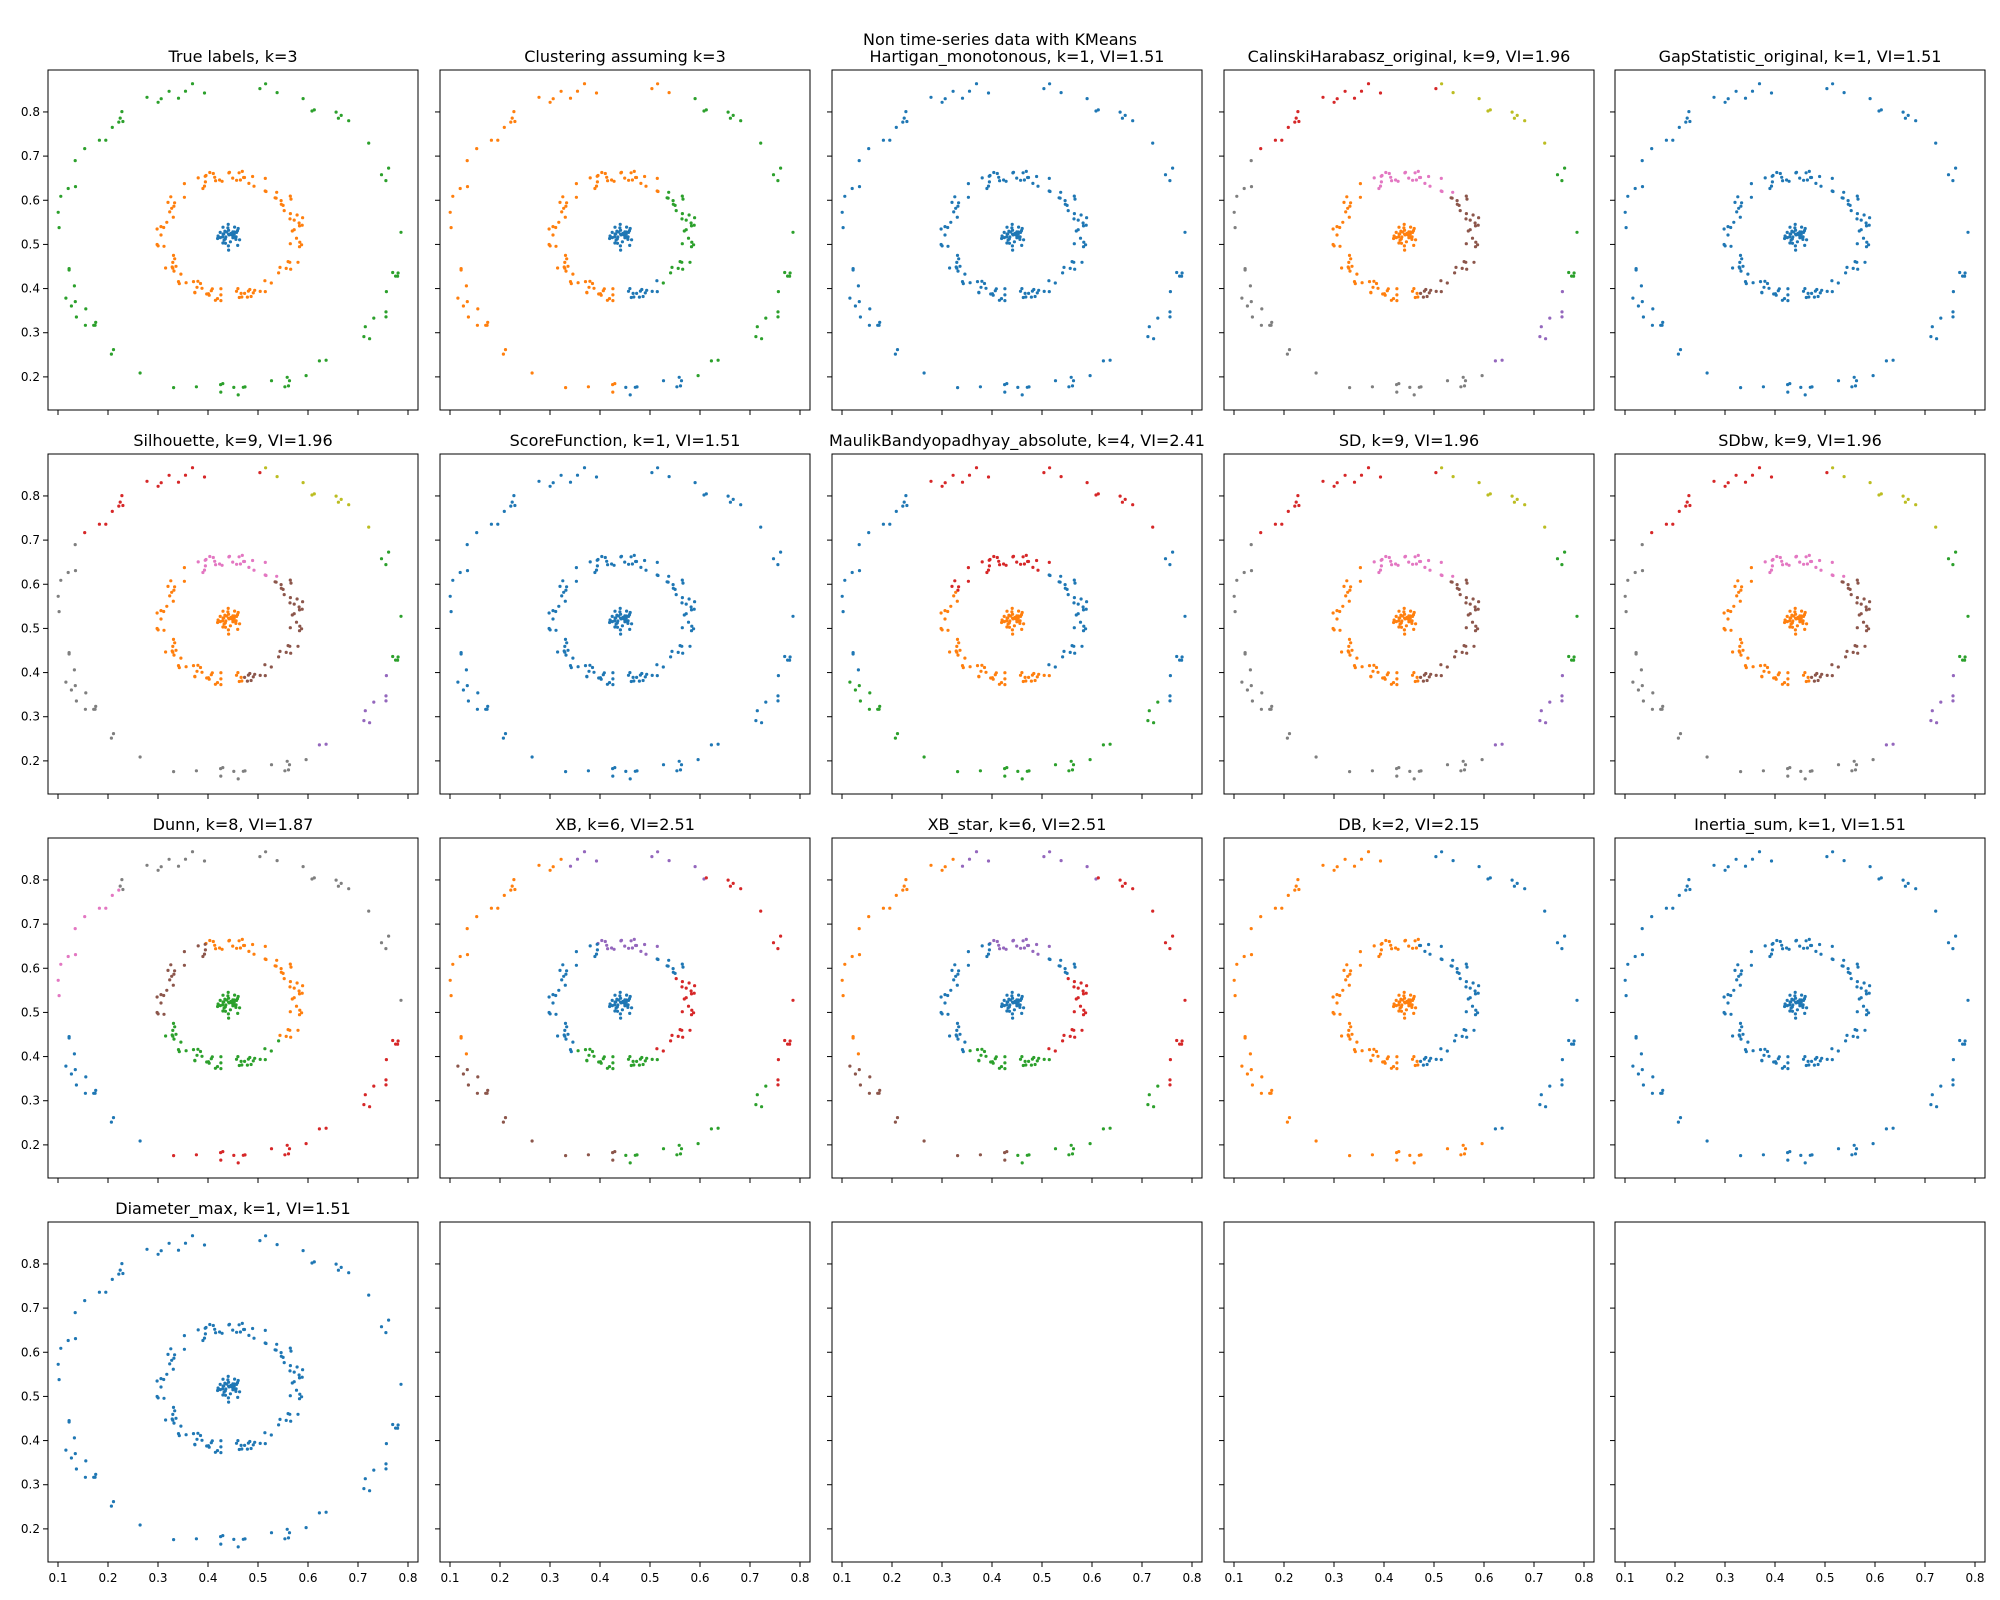 This screenshot has height=1600, width=2000. Describe the element at coordinates (1796, 1007) in the screenshot. I see `scatter-points` at that location.